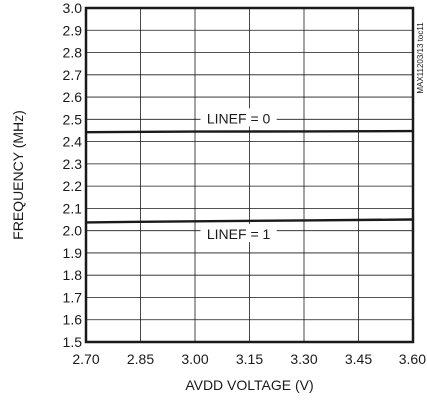  What do you see at coordinates (420, 58) in the screenshot?
I see `side-note: MAX11203/13 toc11` at bounding box center [420, 58].